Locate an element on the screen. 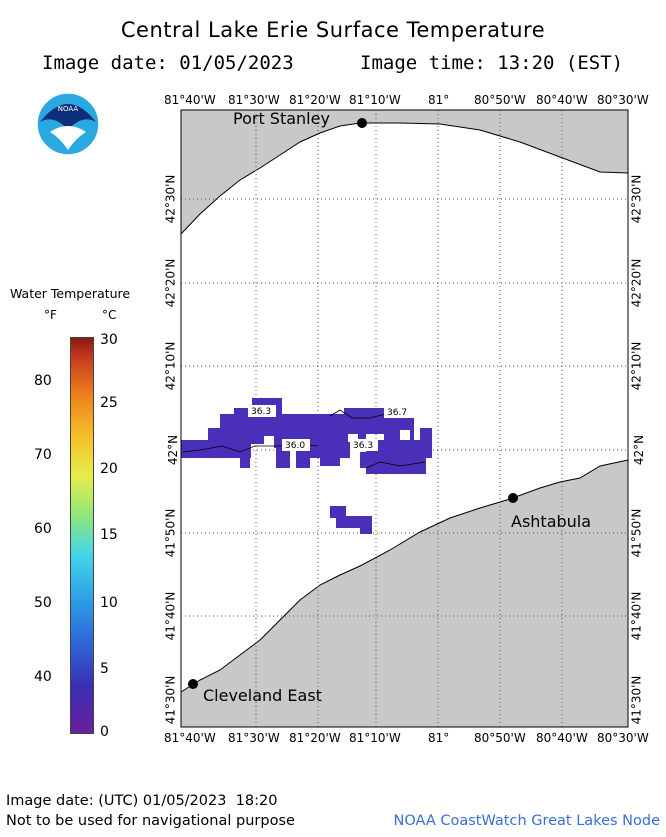 Image resolution: width=666 pixels, height=837 pixels. noaa-logo-icon: NOAA is located at coordinates (68, 124).